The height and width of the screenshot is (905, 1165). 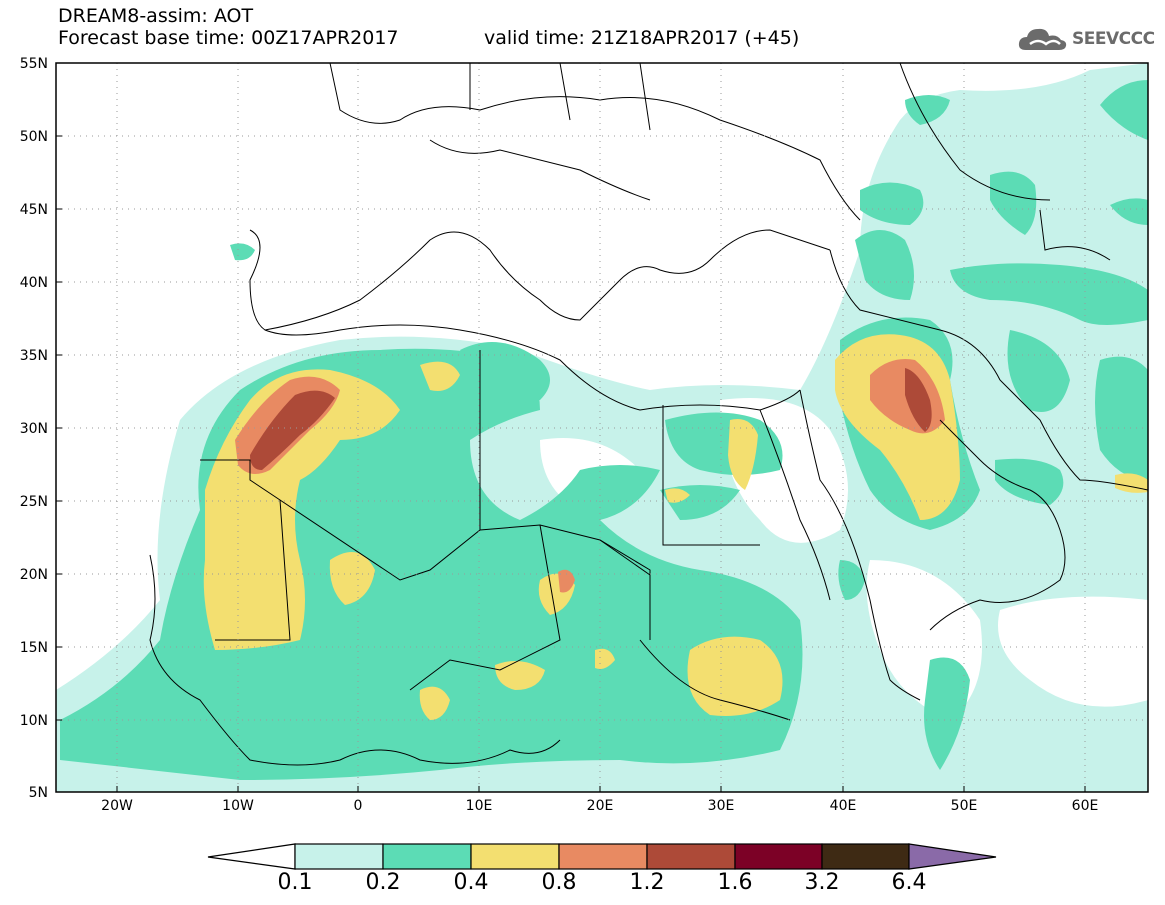 What do you see at coordinates (238, 806) in the screenshot?
I see `lon-label-10w: 10W` at bounding box center [238, 806].